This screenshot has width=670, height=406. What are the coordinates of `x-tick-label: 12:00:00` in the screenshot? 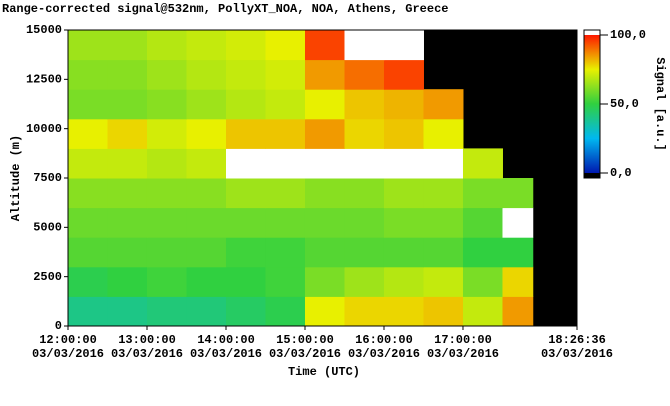 It's located at (68, 340).